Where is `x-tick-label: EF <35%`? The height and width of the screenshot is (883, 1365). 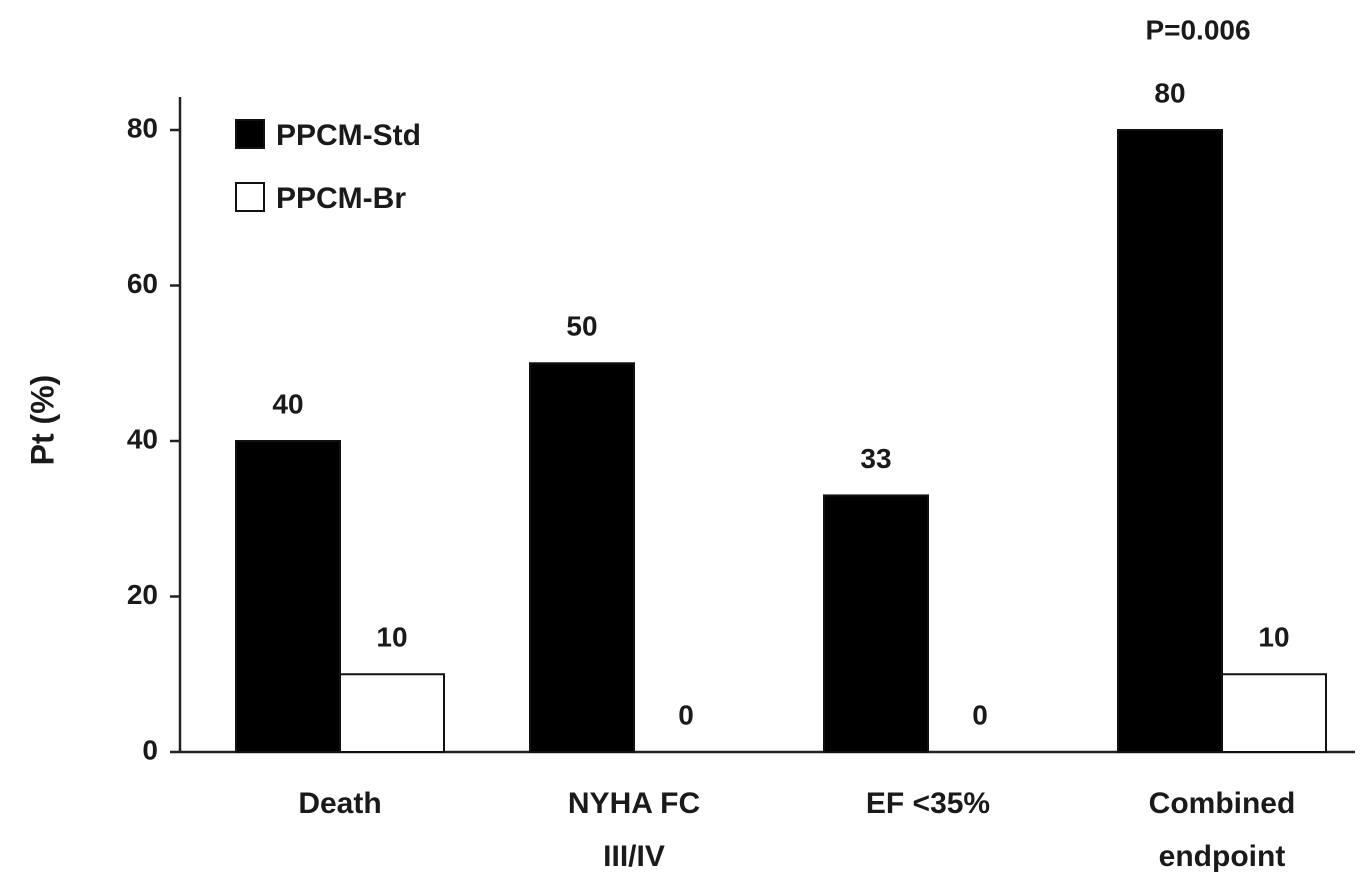
x-tick-label: EF <35% is located at coordinates (928, 803).